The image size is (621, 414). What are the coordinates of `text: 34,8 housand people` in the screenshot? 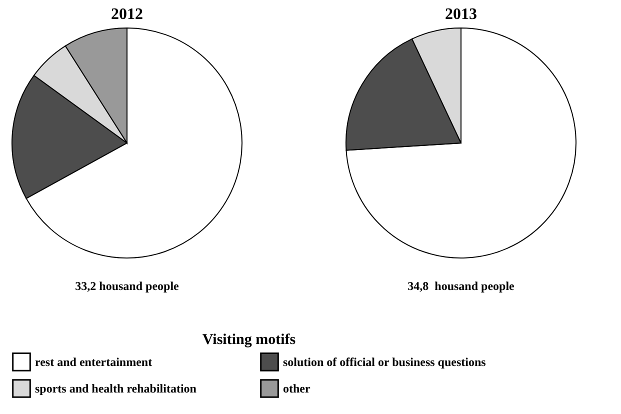 It's located at (462, 286).